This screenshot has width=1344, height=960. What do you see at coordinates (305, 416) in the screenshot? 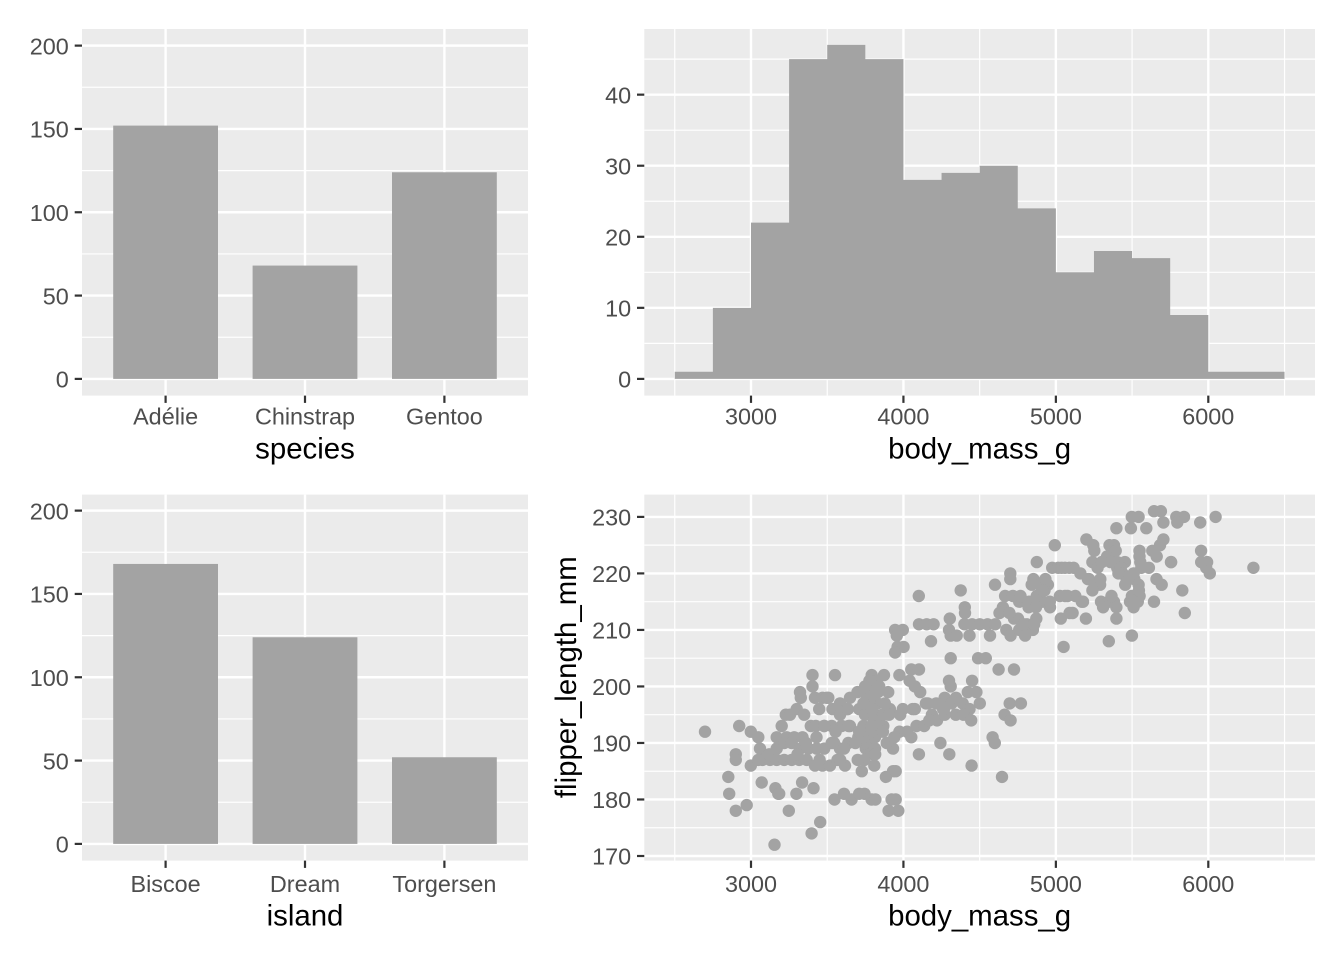
I see `svg-text: Chinstrap` at bounding box center [305, 416].